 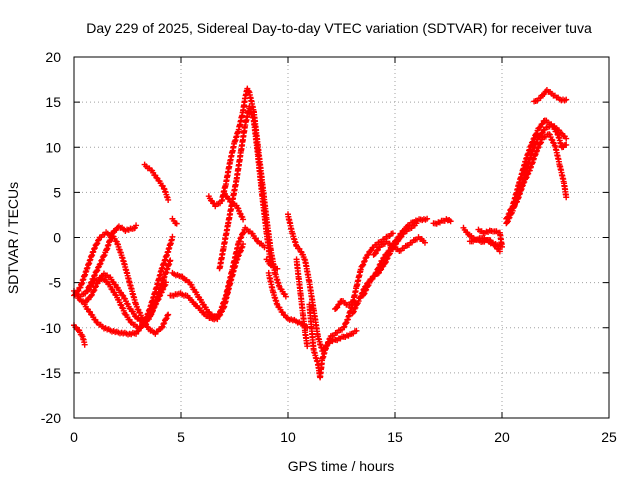 I want to click on x-tick-label: 20, so click(x=502, y=437).